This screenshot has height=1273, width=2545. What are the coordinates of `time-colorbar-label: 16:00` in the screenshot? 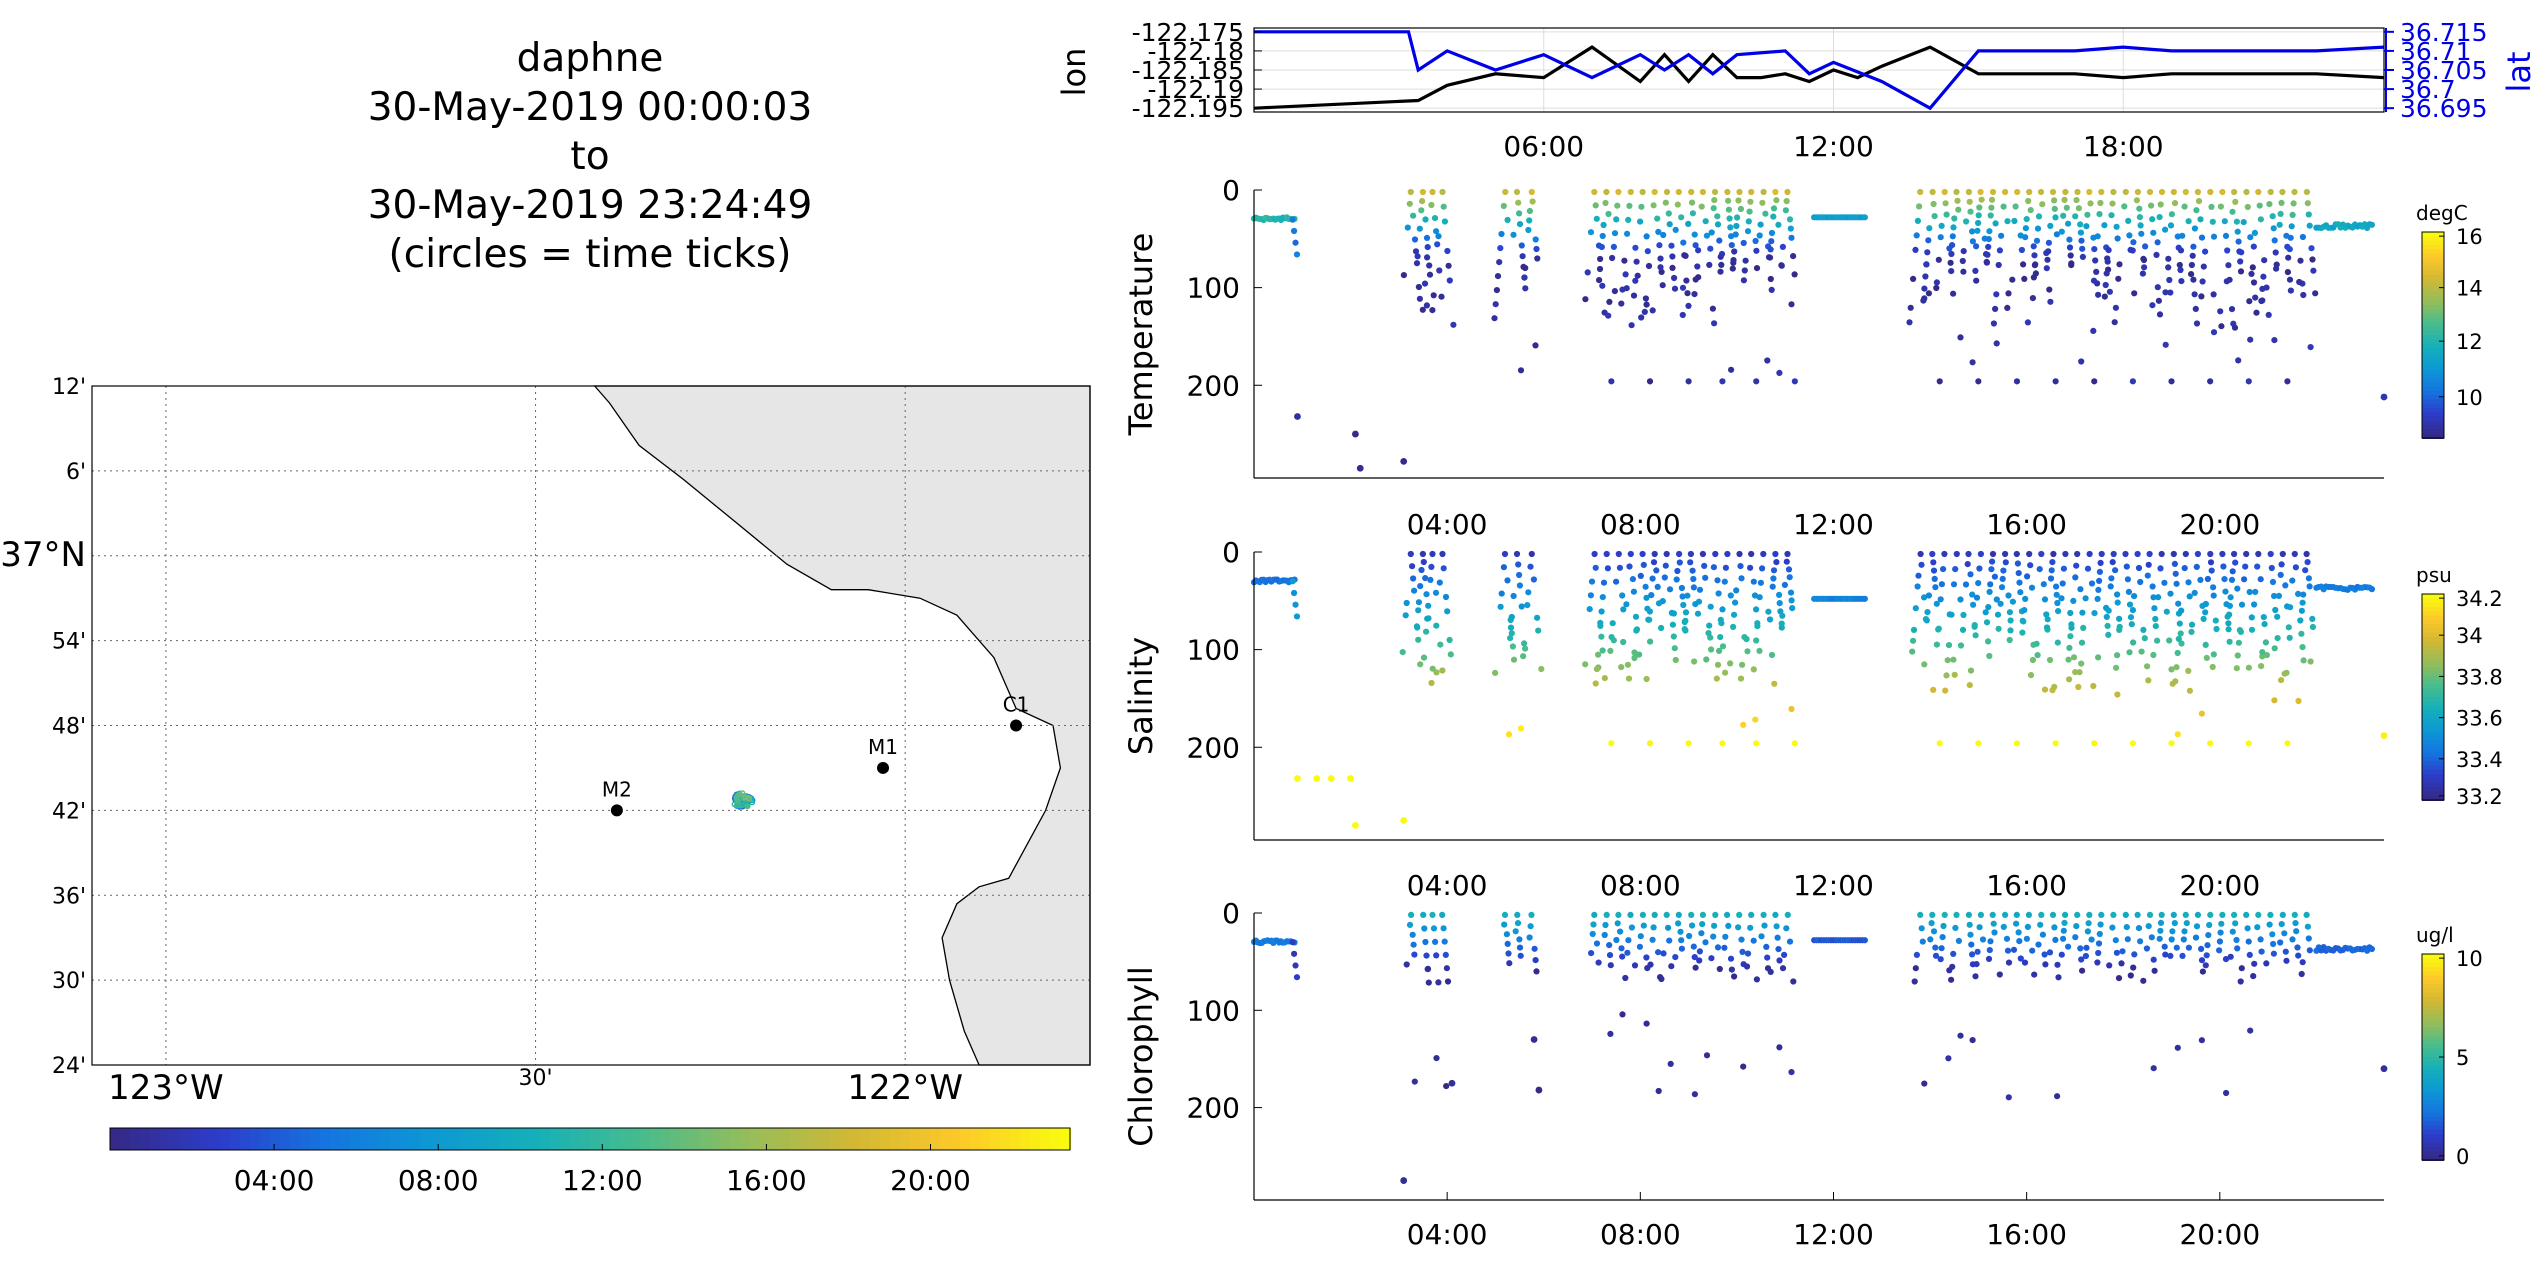 It's located at (766, 1180).